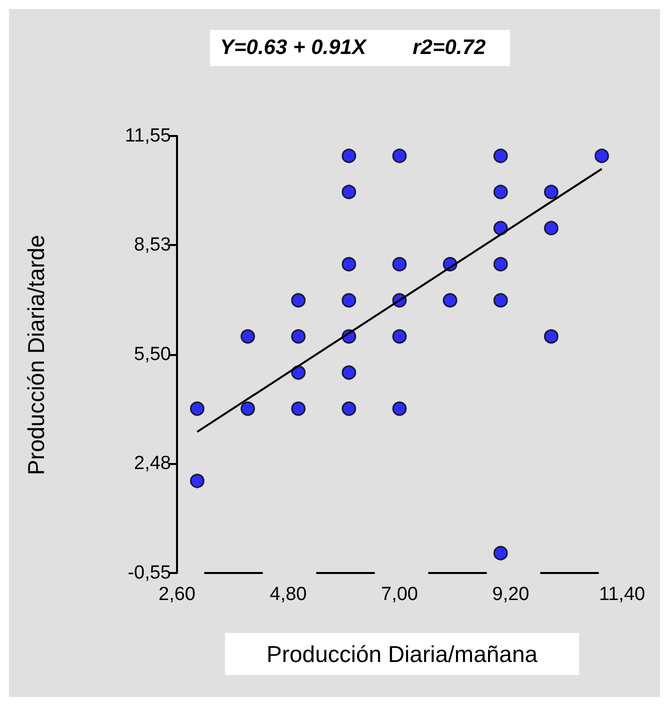 This screenshot has height=706, width=669. I want to click on y-axis-title: Producción Diaria/tarde, so click(36, 355).